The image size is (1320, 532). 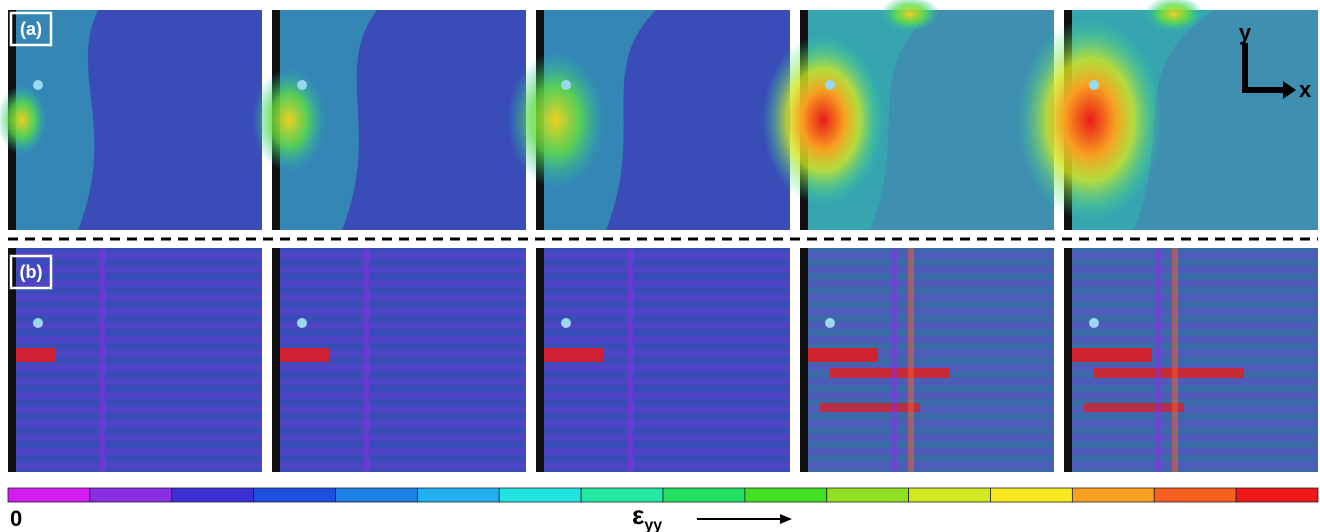 I want to click on symbol: ε, so click(x=638, y=515).